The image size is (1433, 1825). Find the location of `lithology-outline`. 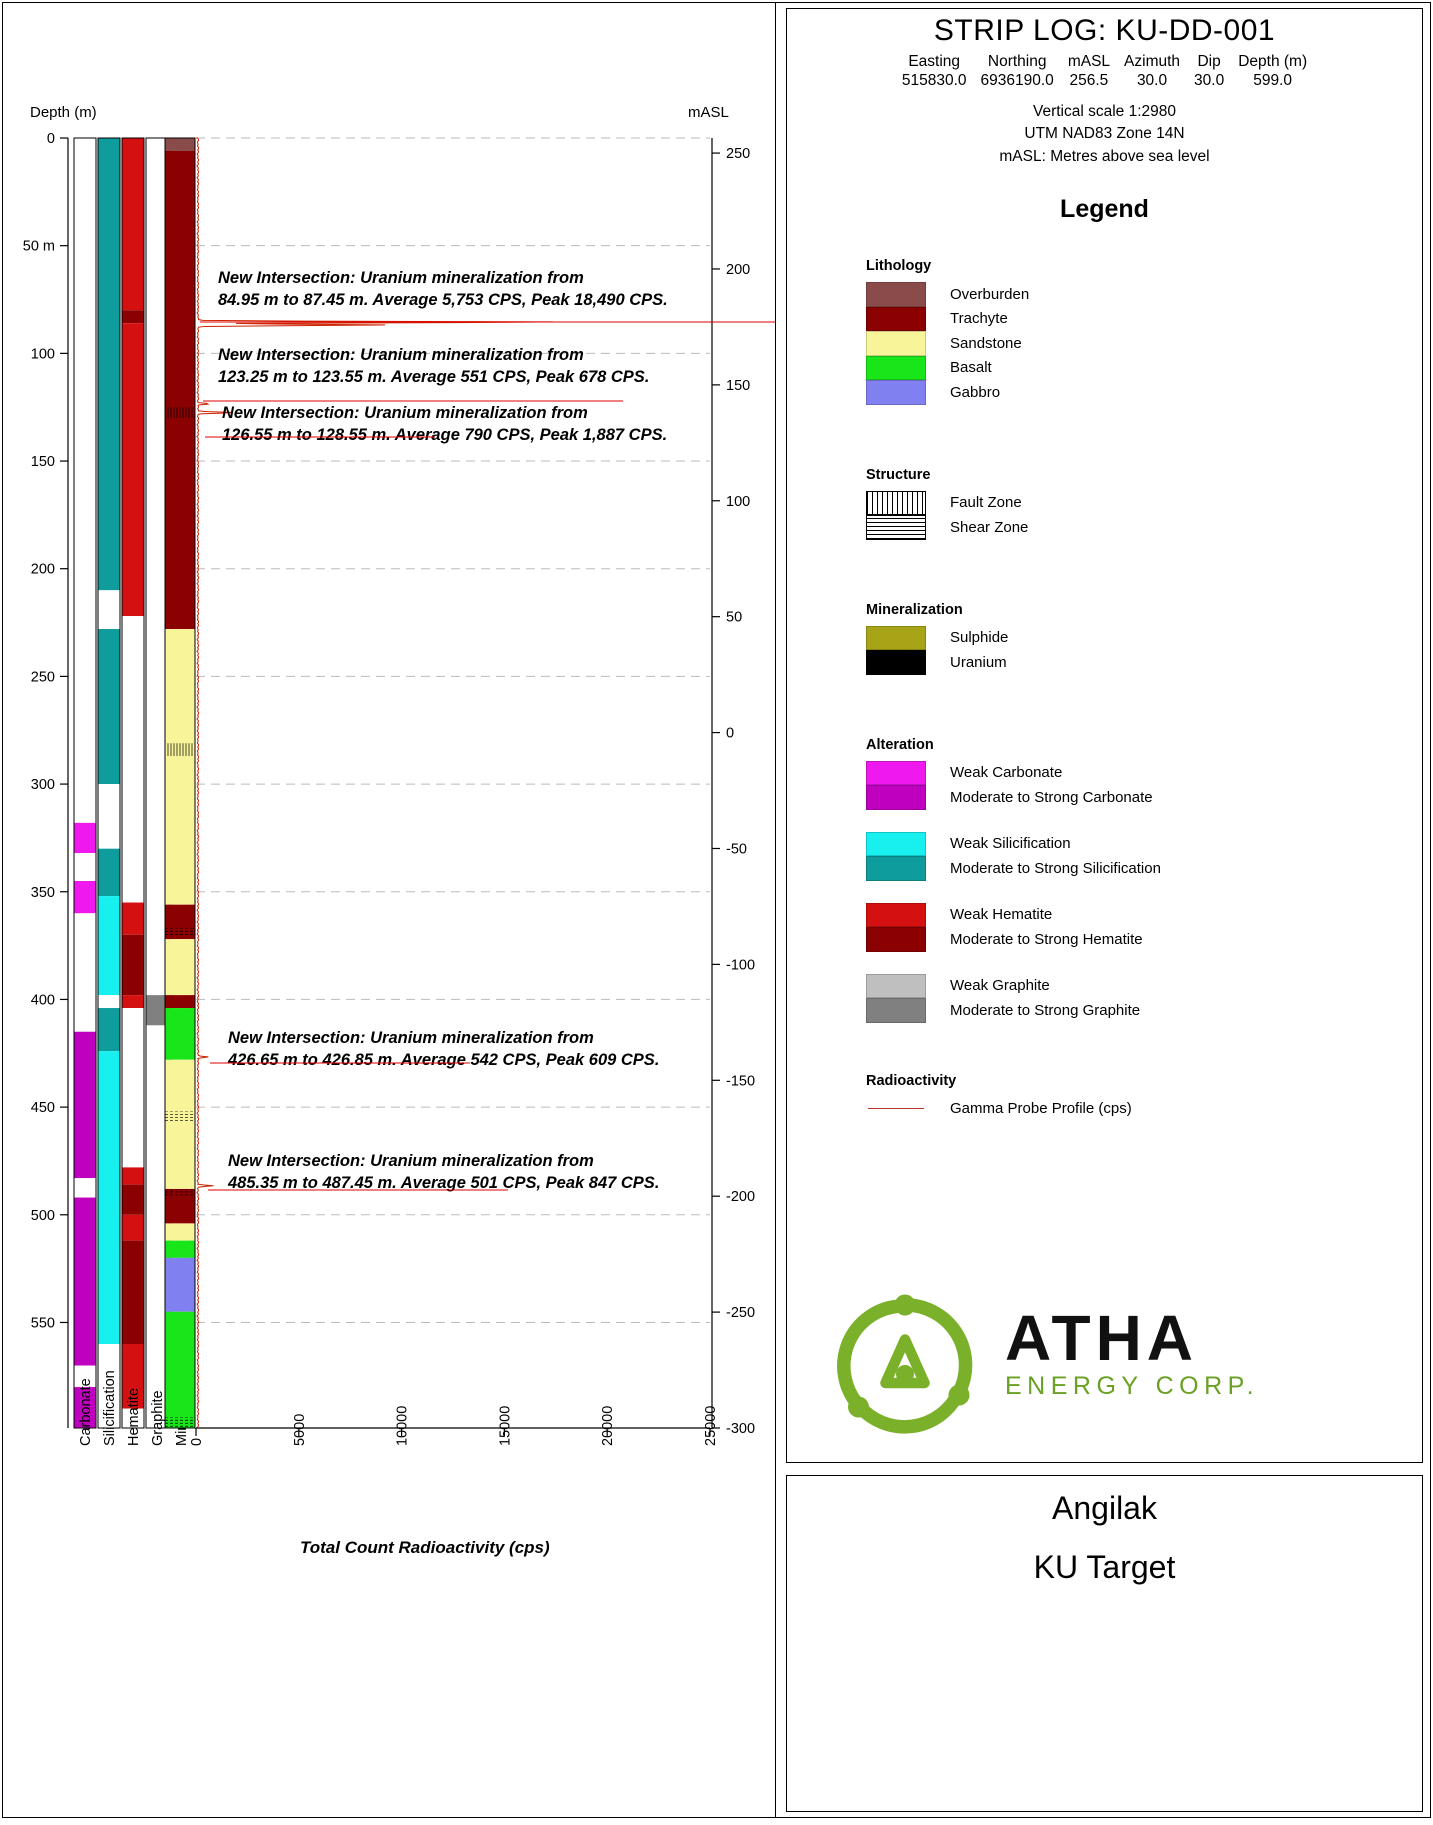

lithology-outline is located at coordinates (180, 783).